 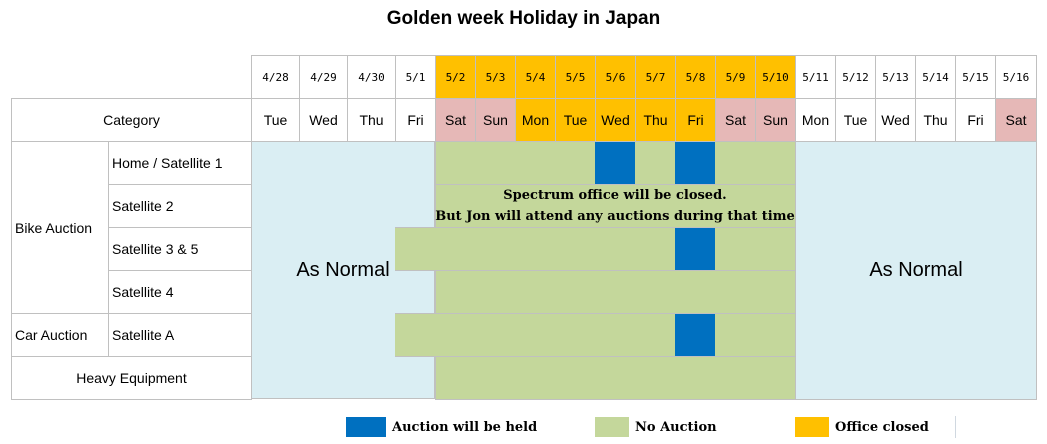 What do you see at coordinates (676, 427) in the screenshot?
I see `legend-label: No Auction` at bounding box center [676, 427].